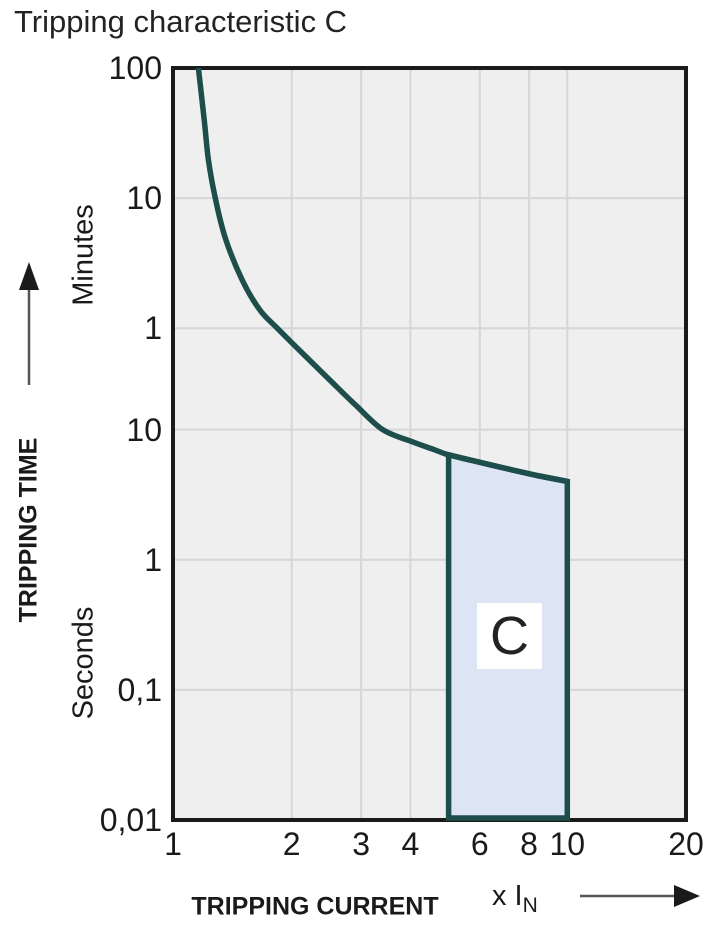  Describe the element at coordinates (135, 68) in the screenshot. I see `y-tick-label: 100` at that location.